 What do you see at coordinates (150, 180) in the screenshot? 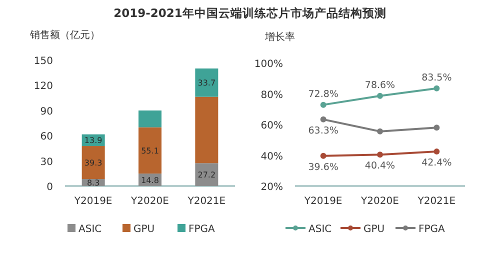
I see `data-label: 14.8` at bounding box center [150, 180].